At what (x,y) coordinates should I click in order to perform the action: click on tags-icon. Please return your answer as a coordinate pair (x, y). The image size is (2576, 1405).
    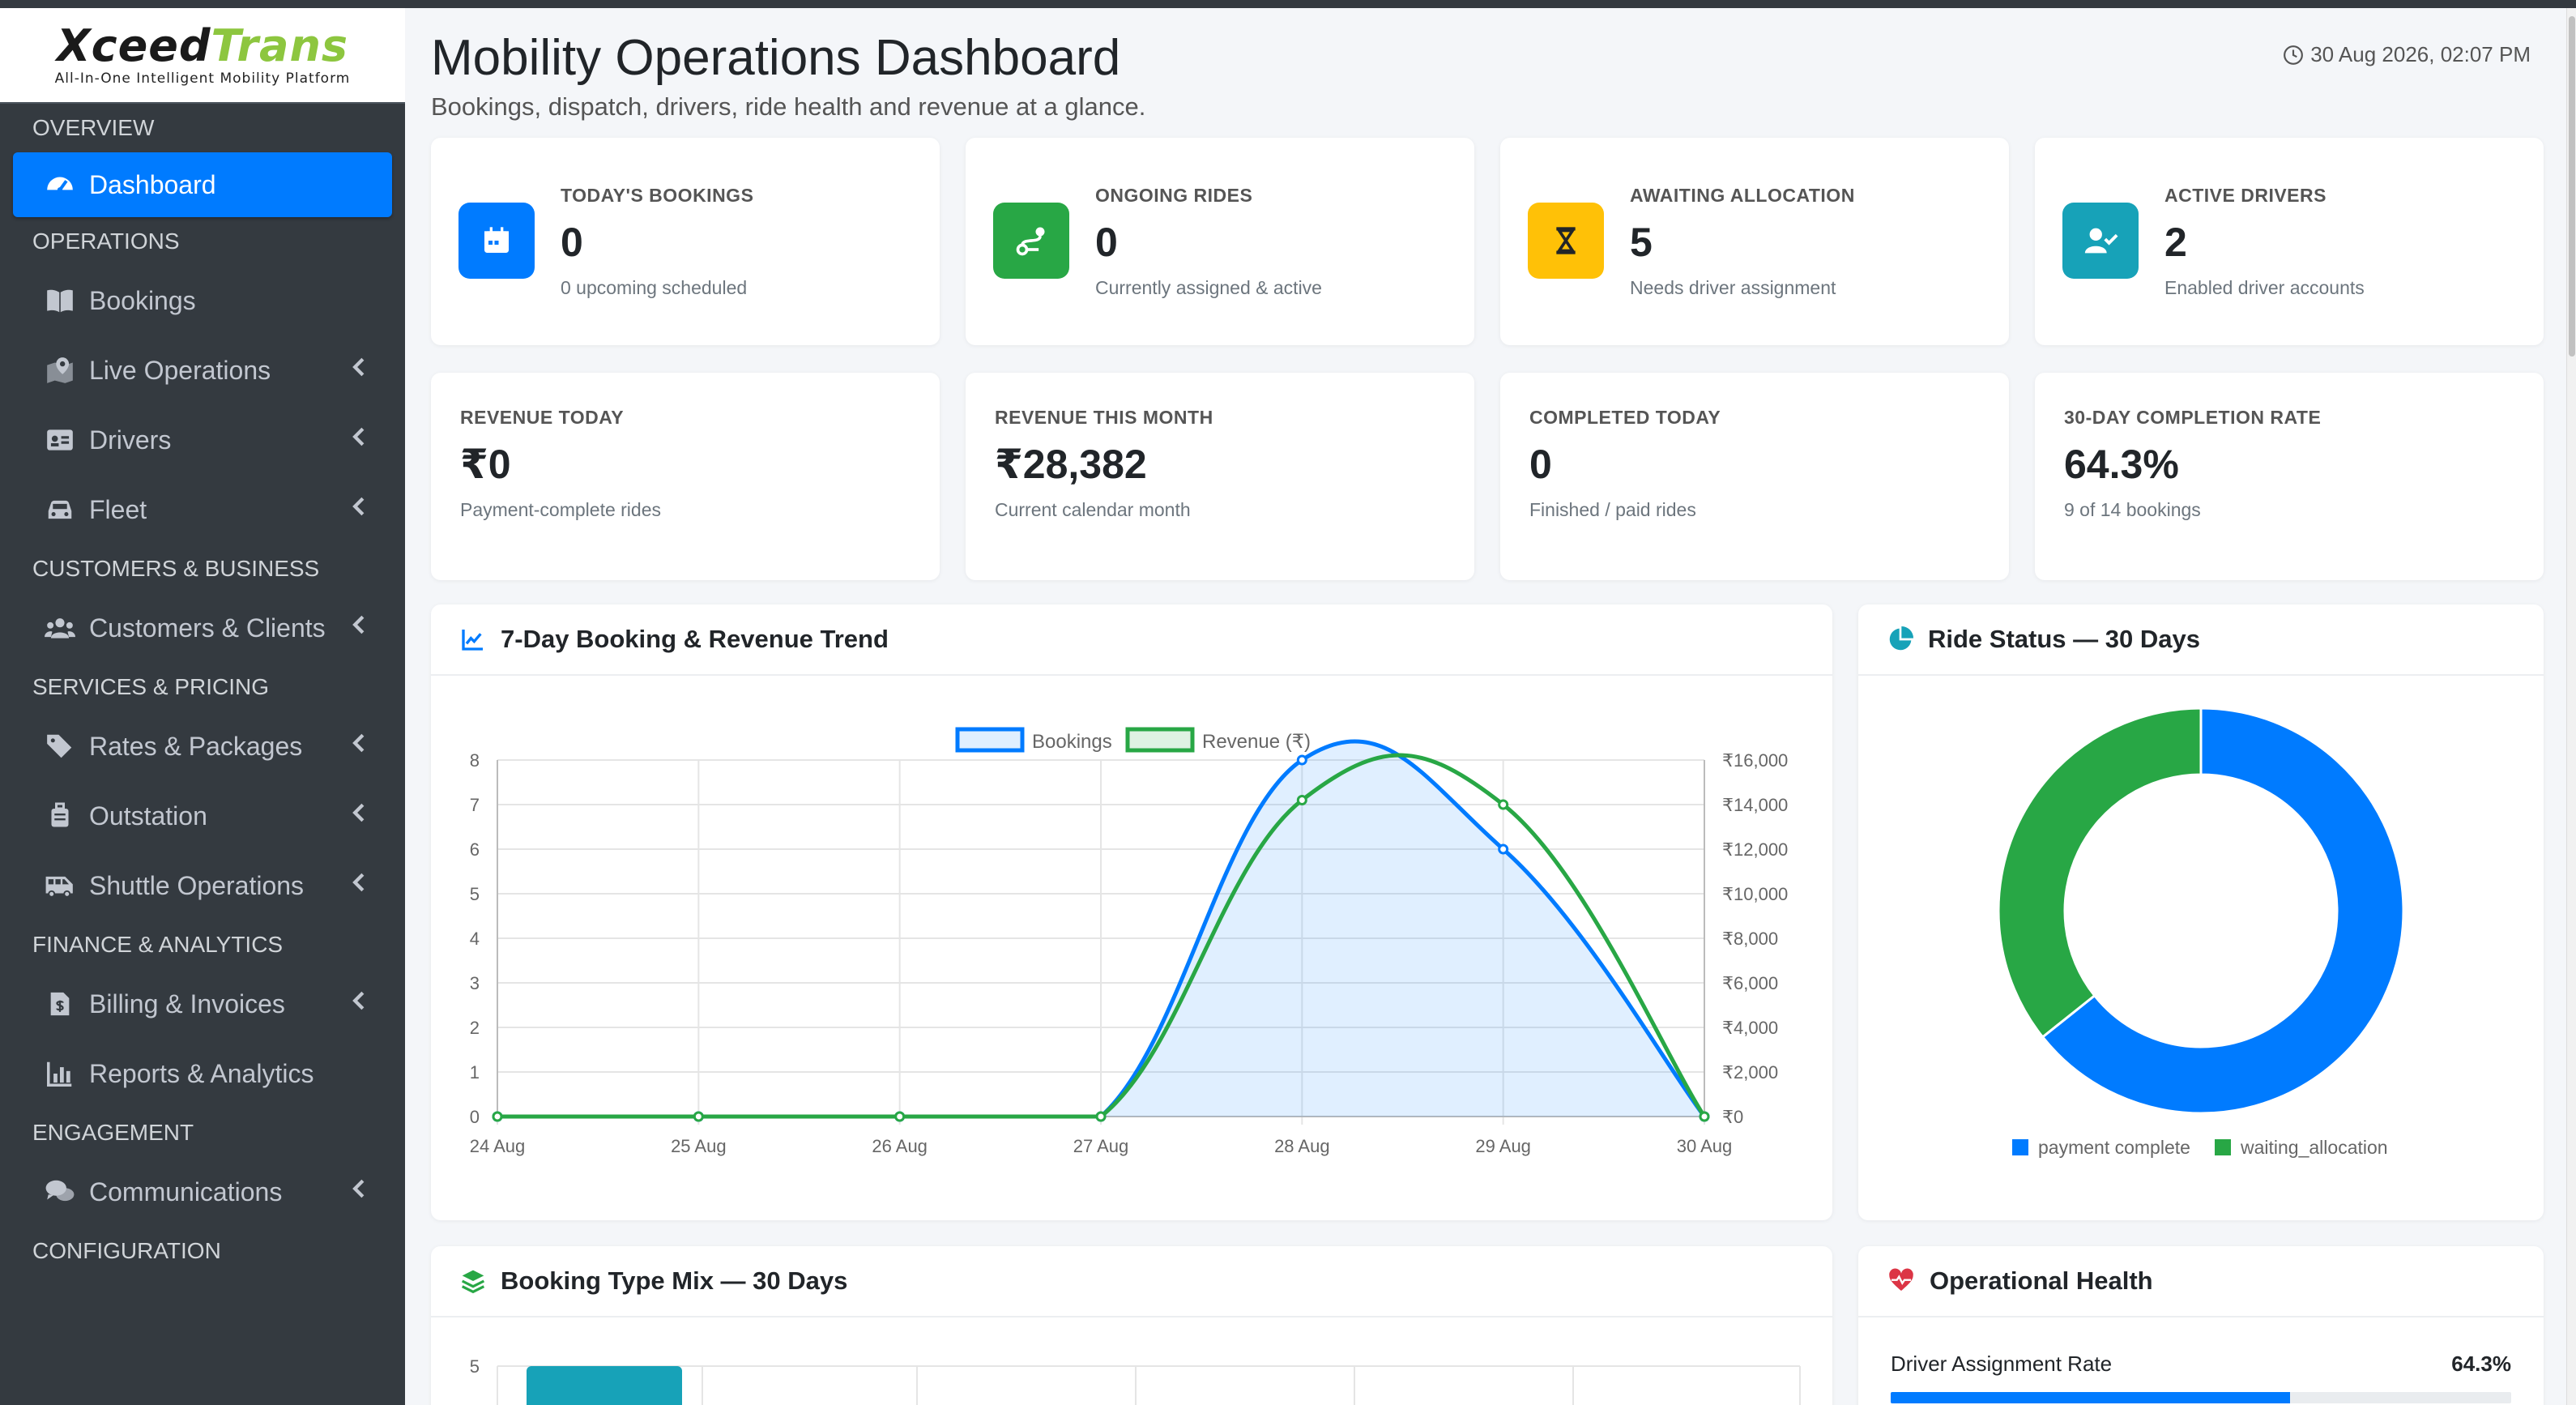
    Looking at the image, I should click on (60, 746).